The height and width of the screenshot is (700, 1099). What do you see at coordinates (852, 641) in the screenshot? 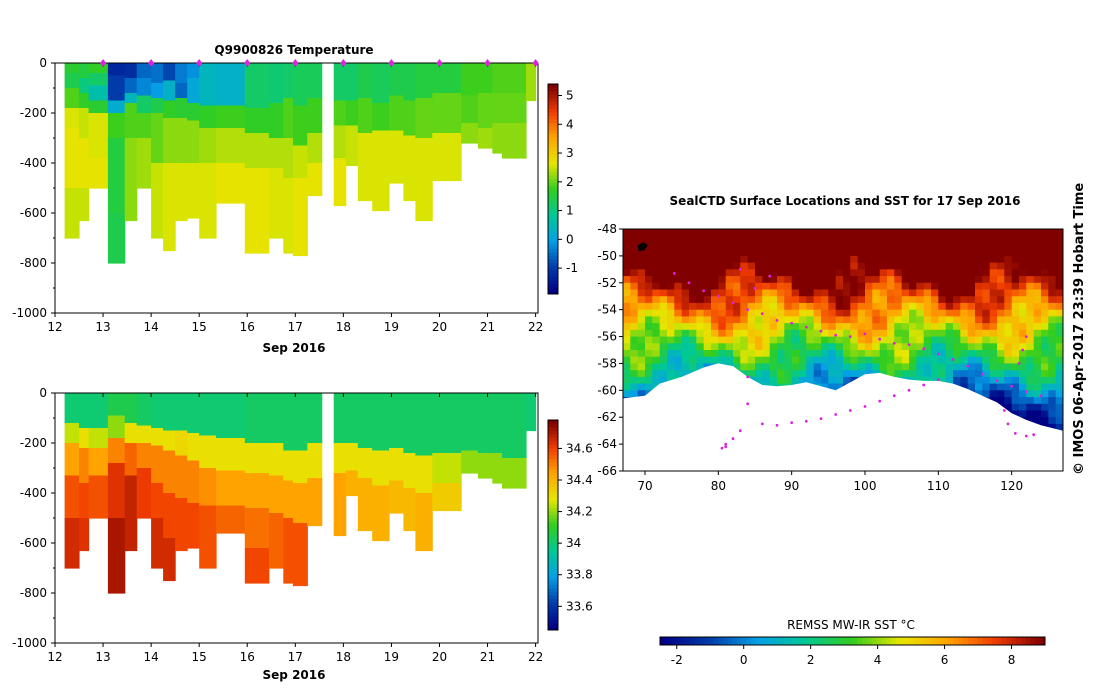
I see `sst-colorbar-frame` at bounding box center [852, 641].